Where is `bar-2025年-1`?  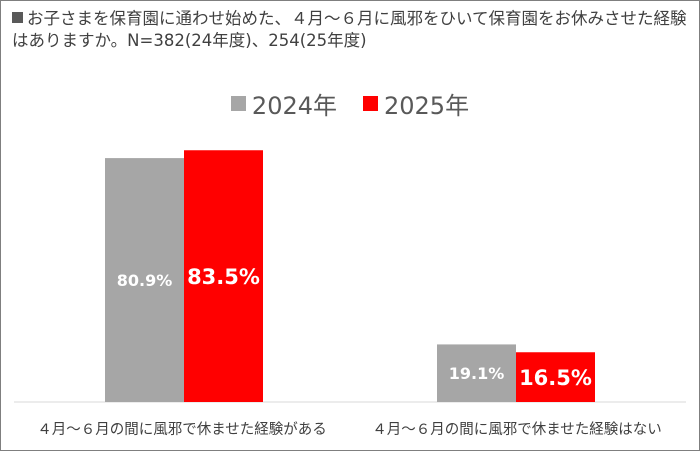
bar-2025年-1 is located at coordinates (555, 377).